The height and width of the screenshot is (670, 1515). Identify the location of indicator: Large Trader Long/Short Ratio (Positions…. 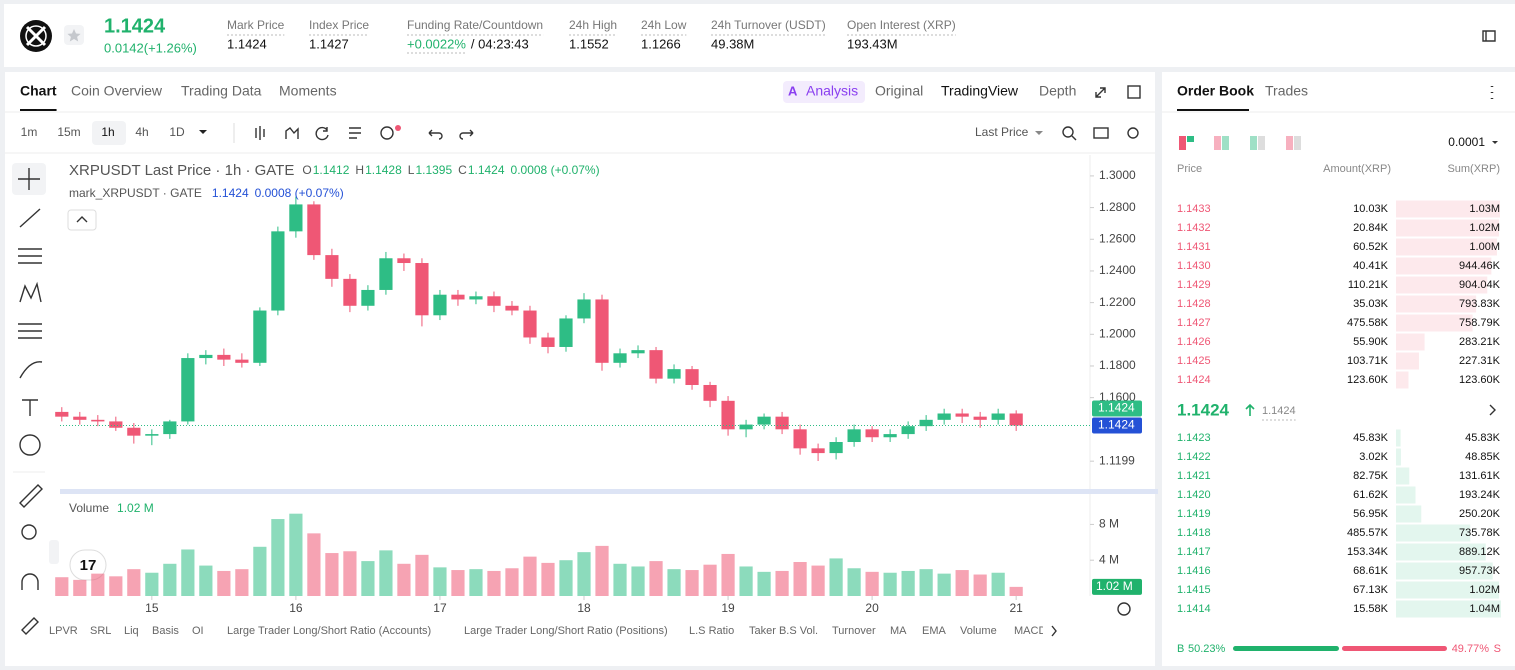
(566, 631).